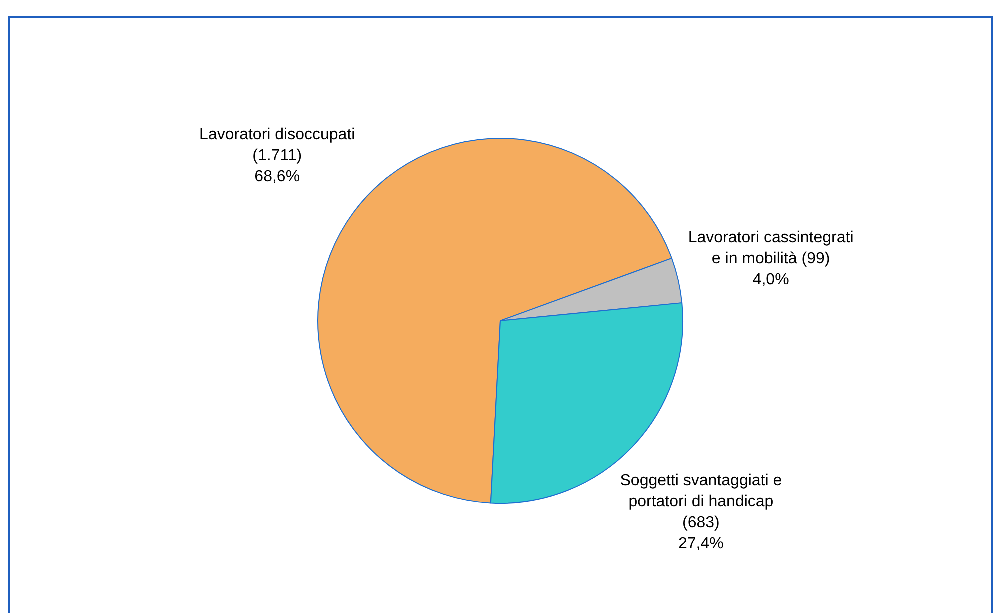  I want to click on data-label: 4,0%, so click(771, 280).